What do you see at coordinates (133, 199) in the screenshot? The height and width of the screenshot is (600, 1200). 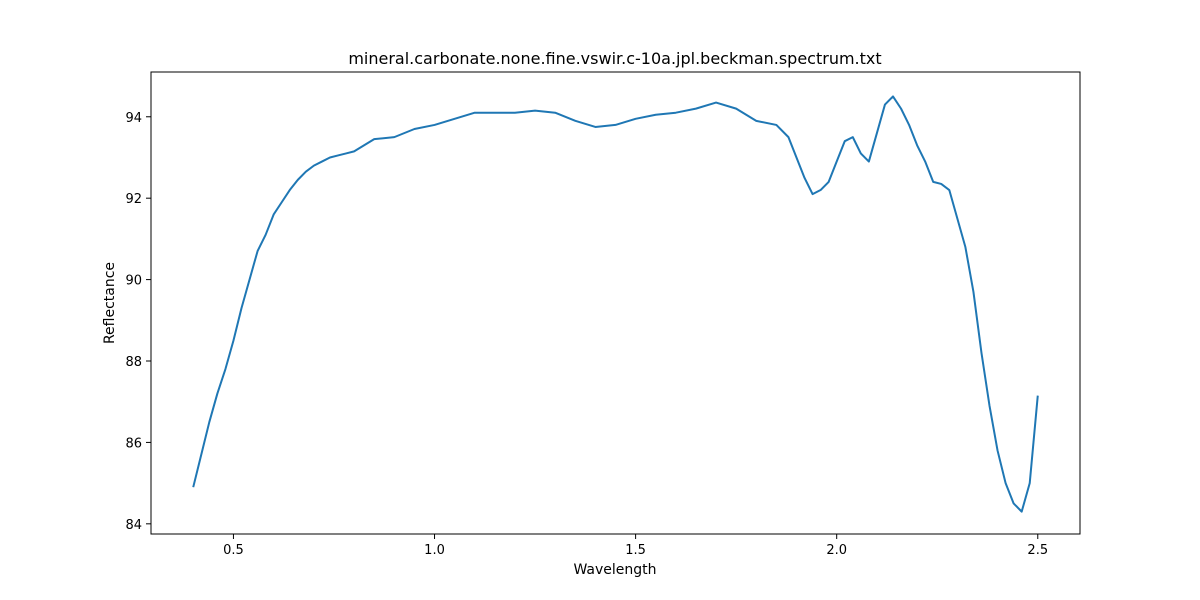 I see `y-tick-label: 92` at bounding box center [133, 199].